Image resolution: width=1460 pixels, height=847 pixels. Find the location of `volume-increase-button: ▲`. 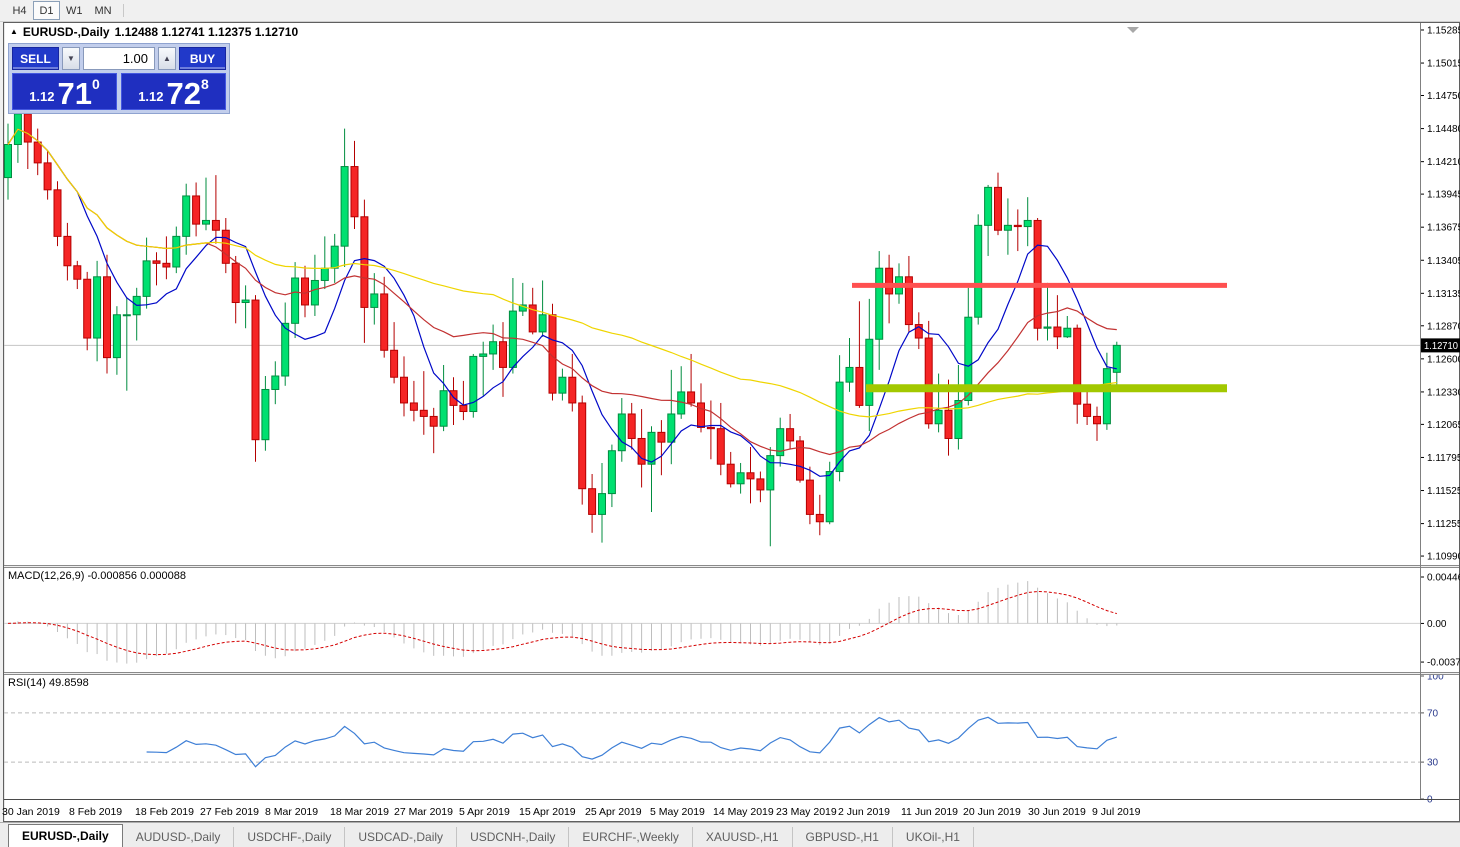

volume-increase-button: ▲ is located at coordinates (167, 58).